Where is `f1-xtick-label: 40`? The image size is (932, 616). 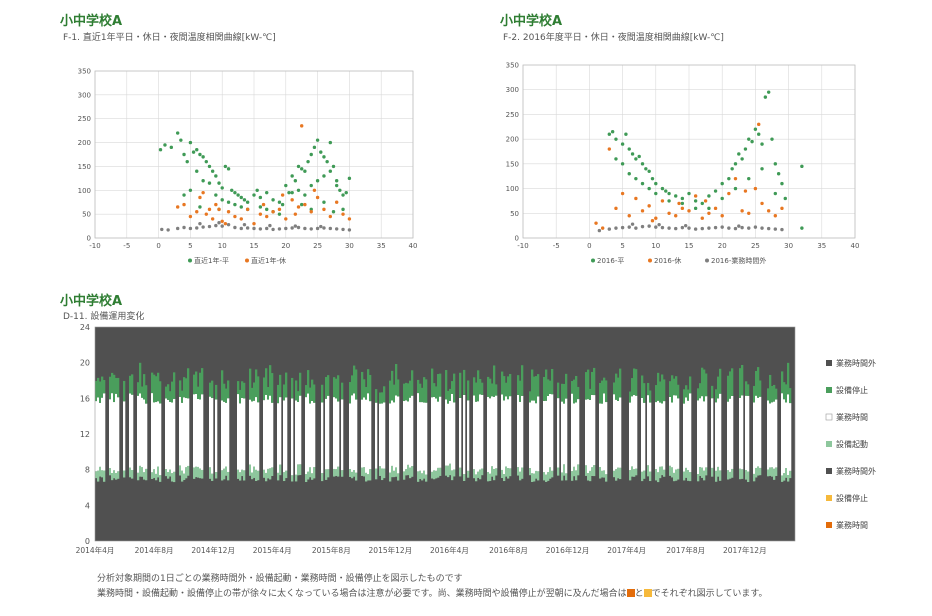
f1-xtick-label: 40 is located at coordinates (413, 246).